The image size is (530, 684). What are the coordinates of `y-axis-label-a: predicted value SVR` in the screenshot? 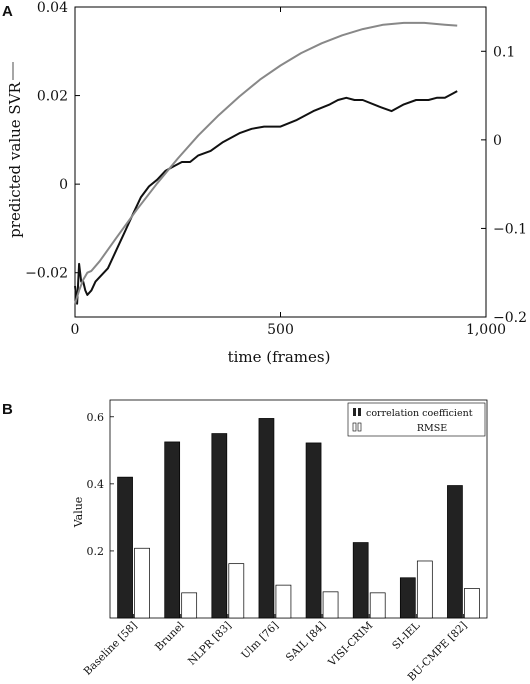 It's located at (15, 159).